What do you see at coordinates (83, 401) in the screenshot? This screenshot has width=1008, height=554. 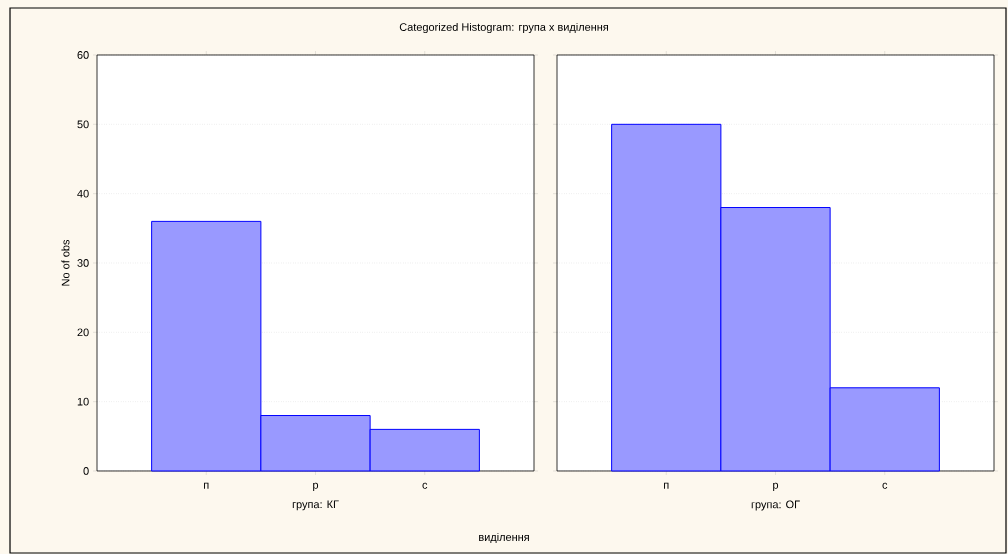 I see `y-tick-label: 10` at bounding box center [83, 401].